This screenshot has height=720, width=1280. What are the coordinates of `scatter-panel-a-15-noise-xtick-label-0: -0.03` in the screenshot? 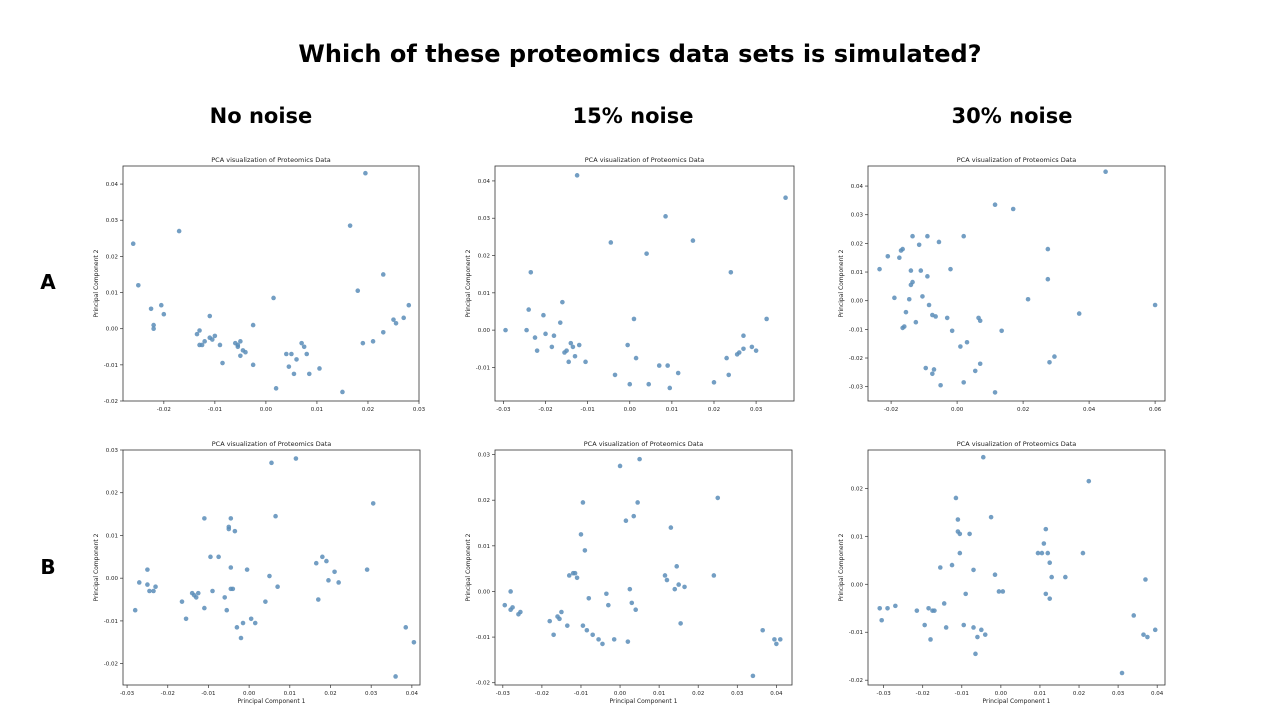 It's located at (503, 410).